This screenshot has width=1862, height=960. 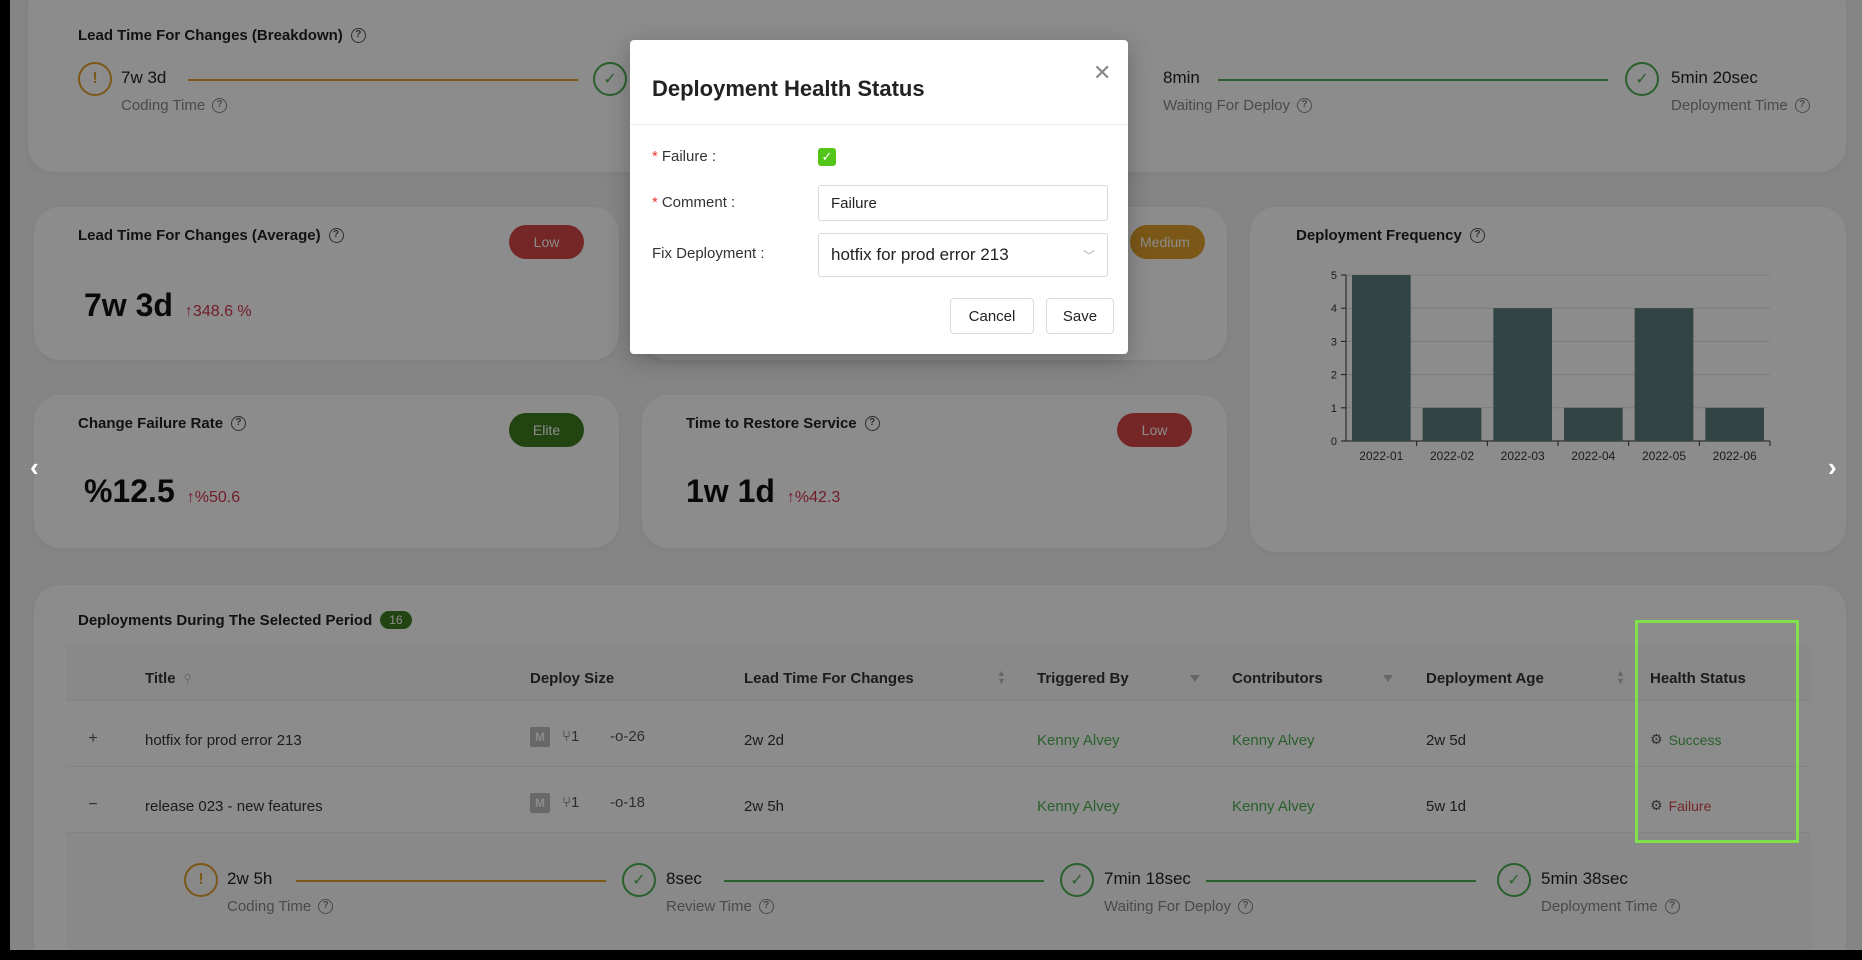 I want to click on metric-value: 7w 3d ↑348.6 %, so click(x=168, y=305).